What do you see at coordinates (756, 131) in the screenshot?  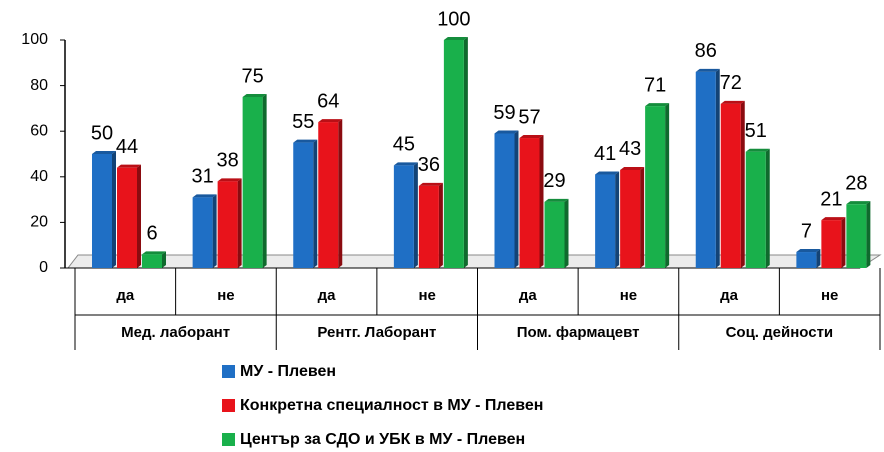 I see `value-label: 51` at bounding box center [756, 131].